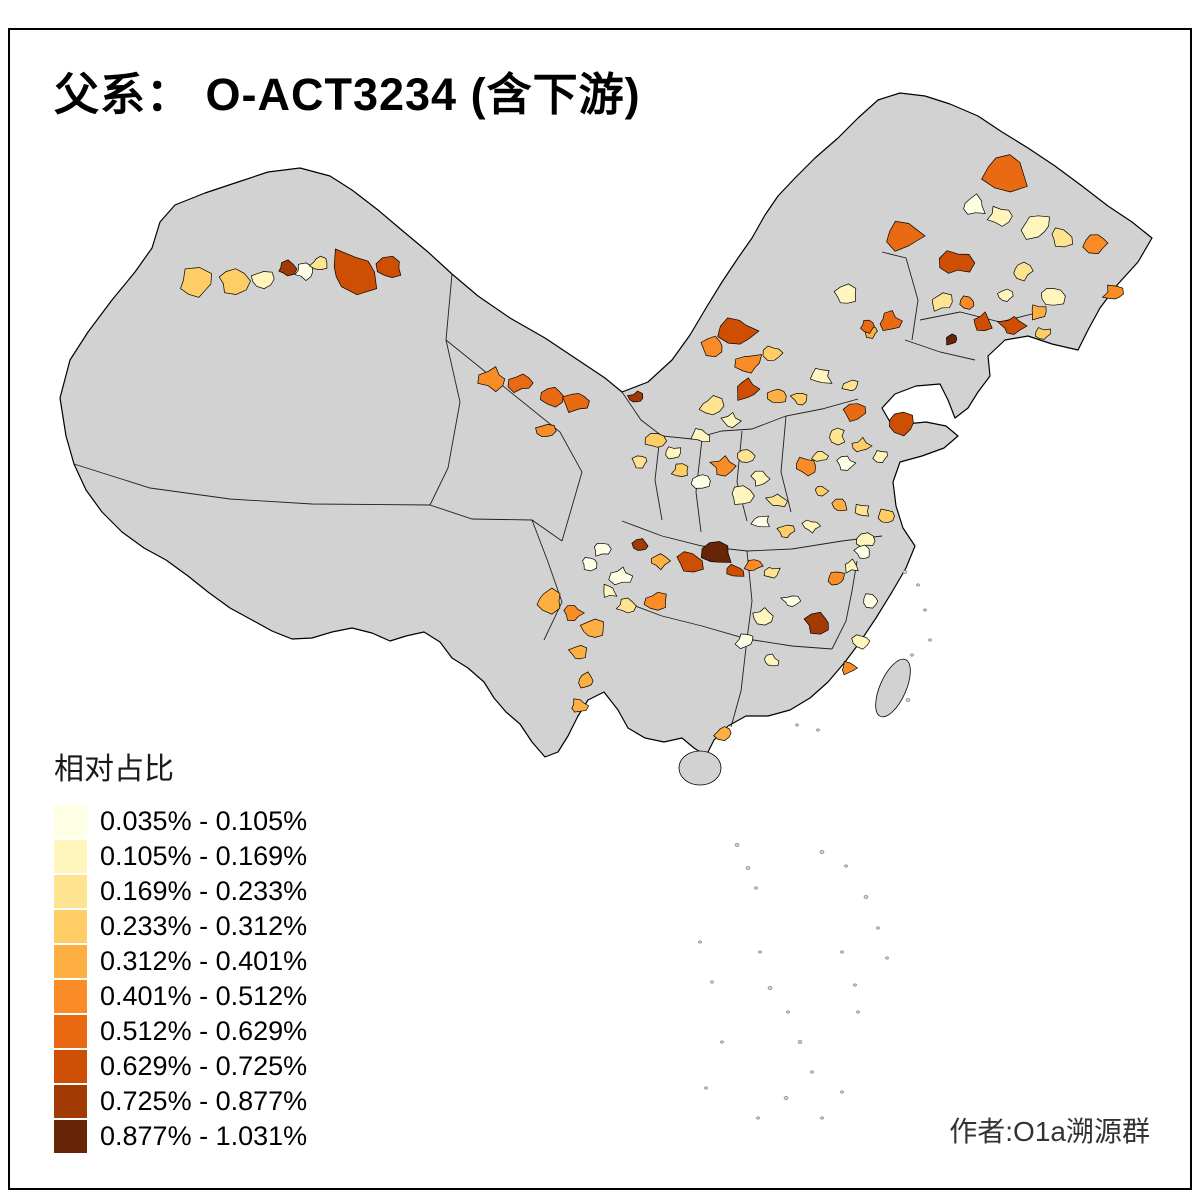 The height and width of the screenshot is (1200, 1200). I want to click on legend-label: 0.725% - 0.877%, so click(204, 1101).